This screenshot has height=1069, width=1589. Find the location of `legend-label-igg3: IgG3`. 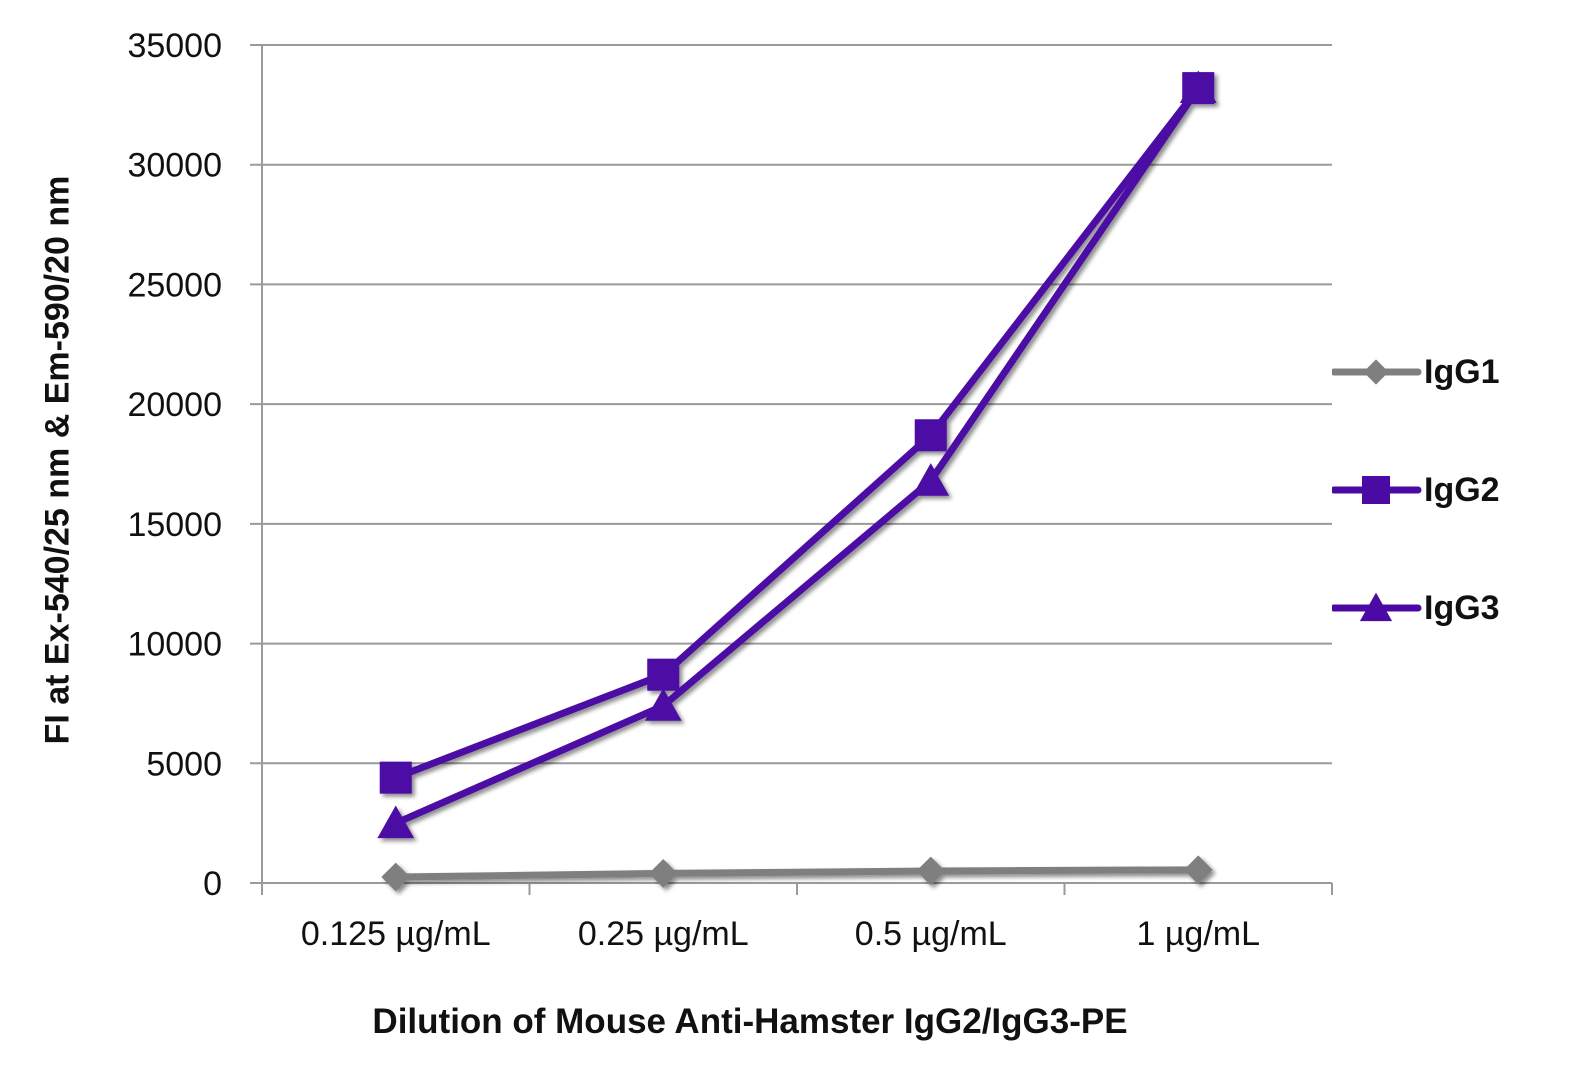

legend-label-igg3: IgG3 is located at coordinates (1462, 608).